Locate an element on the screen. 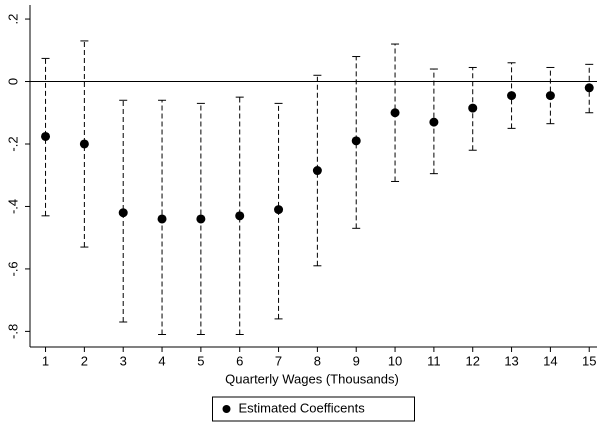 Image resolution: width=597 pixels, height=423 pixels. y-tick-label: -.4 is located at coordinates (12, 206).